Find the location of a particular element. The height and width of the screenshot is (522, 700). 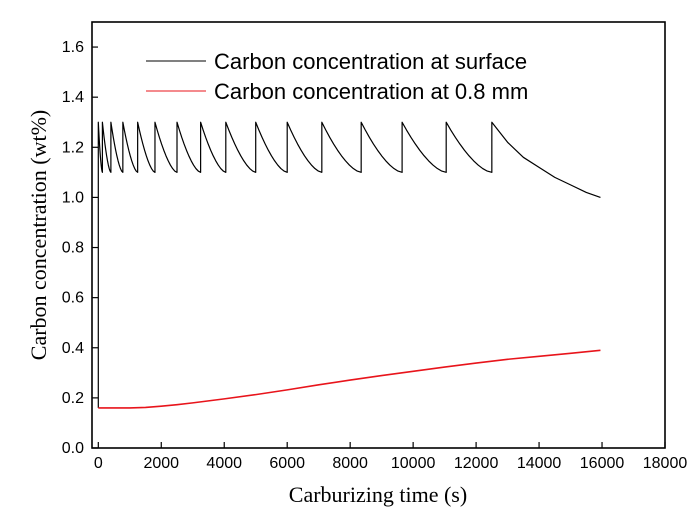

x-tick-label: 2000 is located at coordinates (161, 463).